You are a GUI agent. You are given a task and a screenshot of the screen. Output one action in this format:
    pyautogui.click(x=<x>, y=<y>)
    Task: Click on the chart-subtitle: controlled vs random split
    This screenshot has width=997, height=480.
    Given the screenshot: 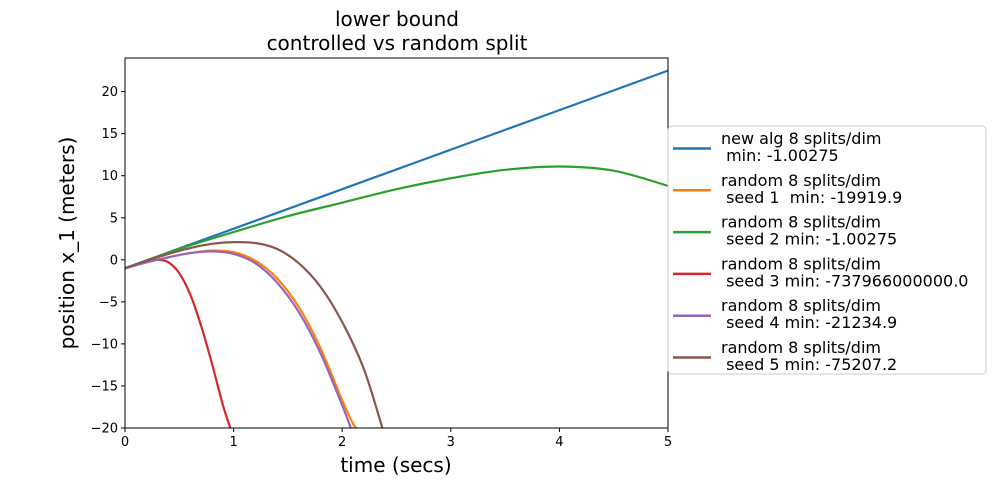 What is the action you would take?
    pyautogui.click(x=397, y=43)
    